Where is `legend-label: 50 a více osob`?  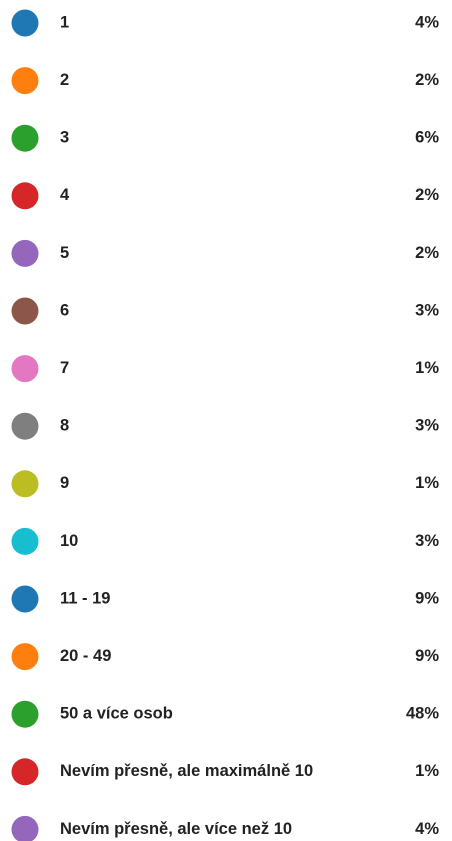 legend-label: 50 a více osob is located at coordinates (116, 714).